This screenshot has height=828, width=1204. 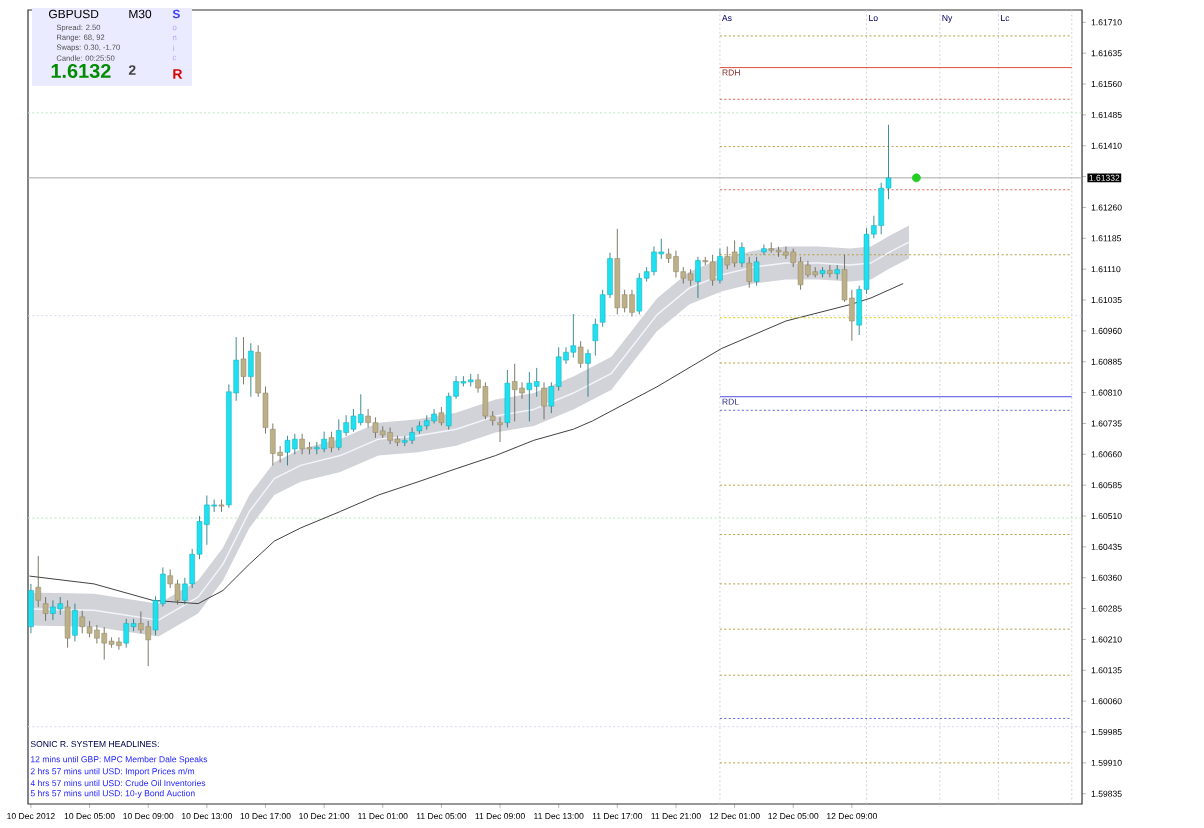 I want to click on annotation: 1.6132, so click(x=81, y=71).